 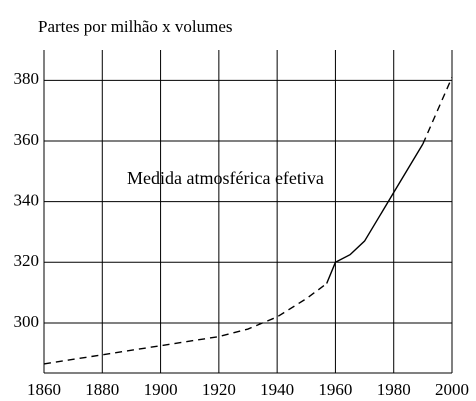 What do you see at coordinates (135, 26) in the screenshot?
I see `chart-title: Partes por milhão x volumes` at bounding box center [135, 26].